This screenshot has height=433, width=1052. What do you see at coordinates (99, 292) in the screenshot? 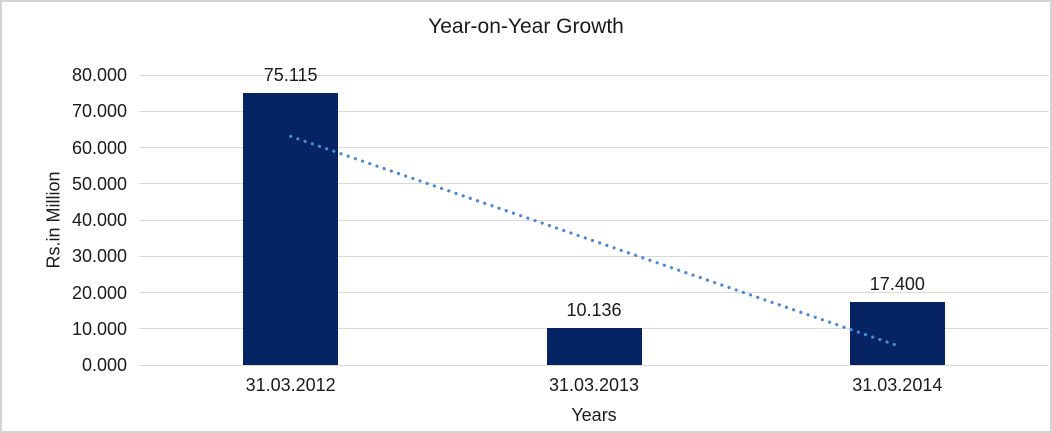
I see `y-tick-label: 20.000` at bounding box center [99, 292].